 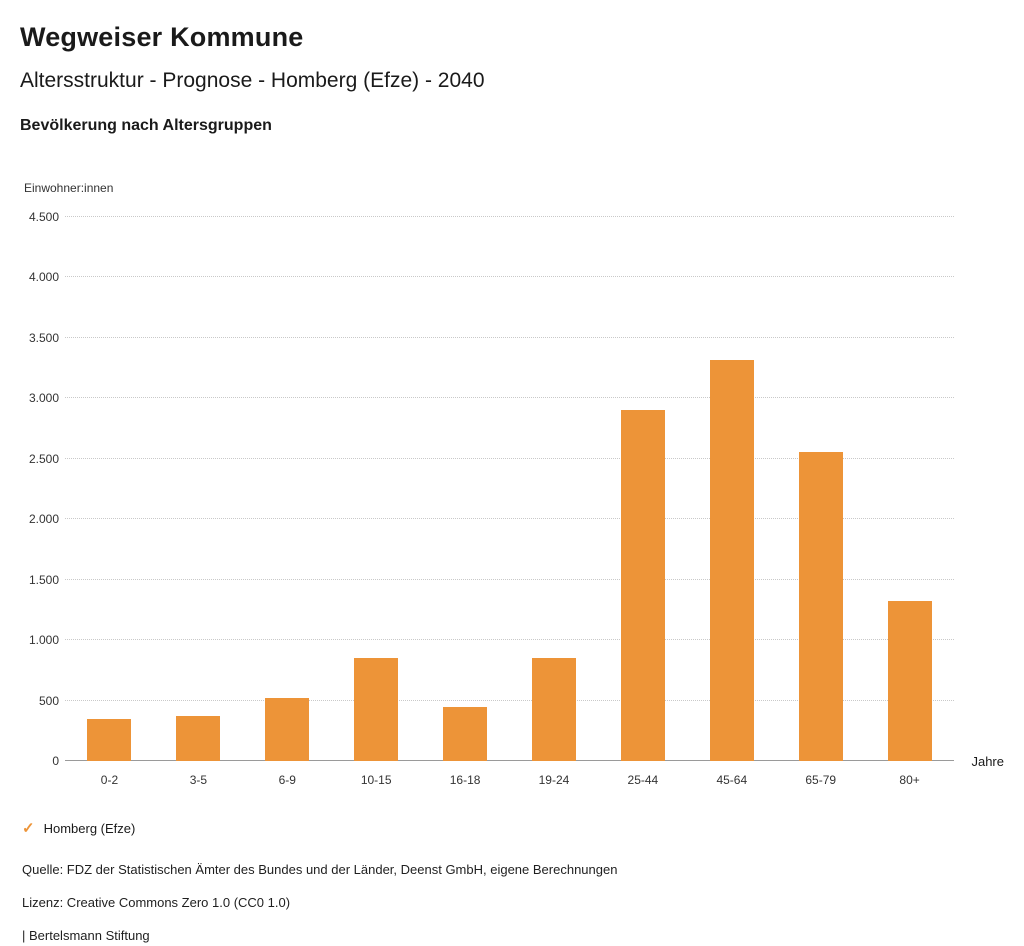 I want to click on legend-label: Homberg (Efze), so click(x=89, y=828).